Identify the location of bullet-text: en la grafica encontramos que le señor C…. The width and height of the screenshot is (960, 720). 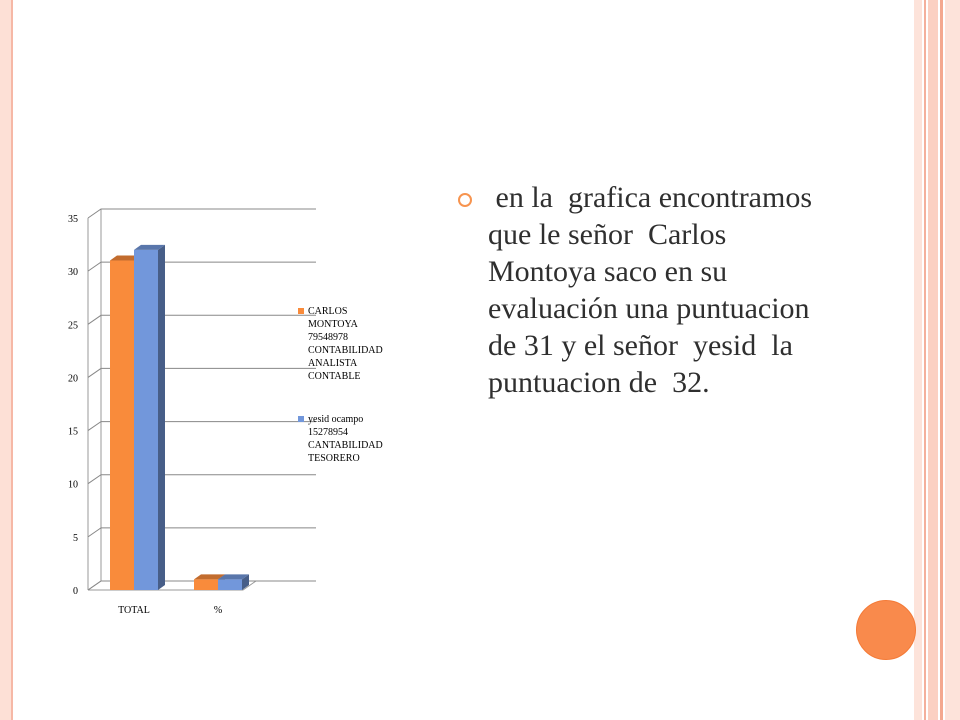
(654, 290).